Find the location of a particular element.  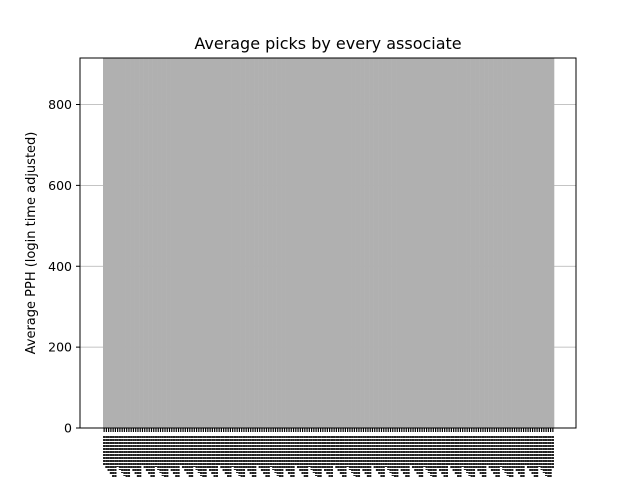

x-axis-ticks is located at coordinates (328, 453).